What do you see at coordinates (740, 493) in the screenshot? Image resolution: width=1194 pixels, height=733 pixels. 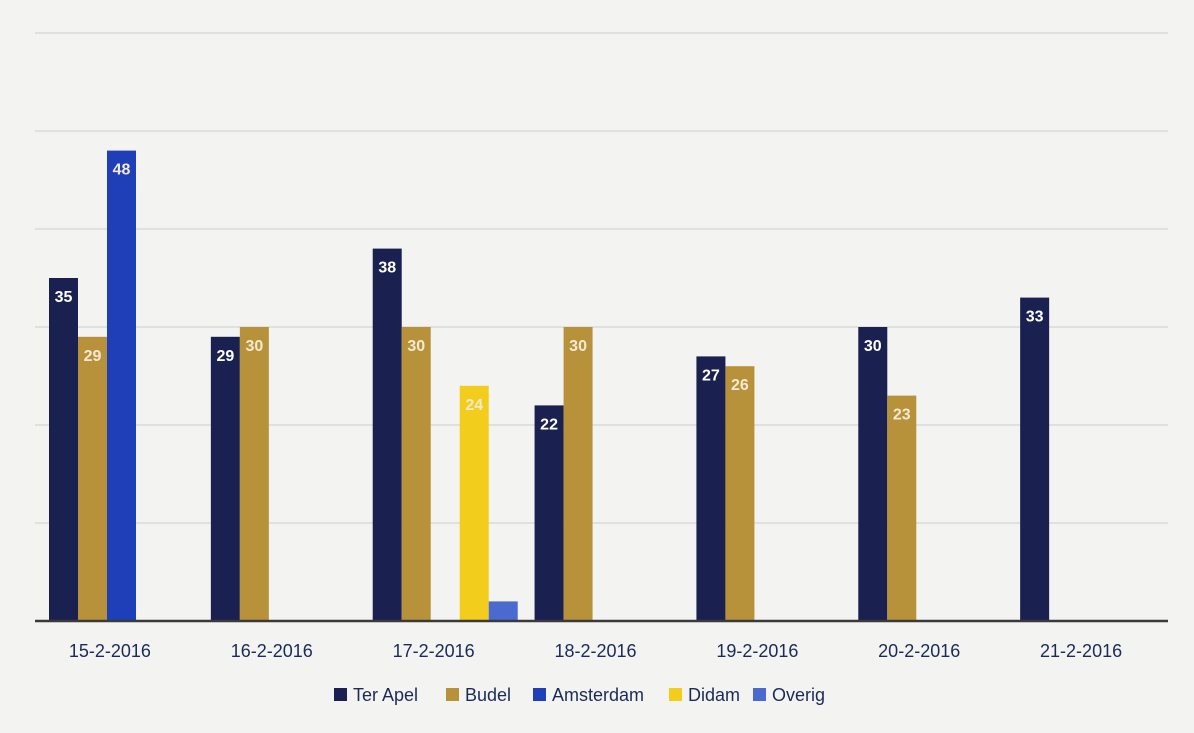 I see `bar-budel-19-2-2016` at bounding box center [740, 493].